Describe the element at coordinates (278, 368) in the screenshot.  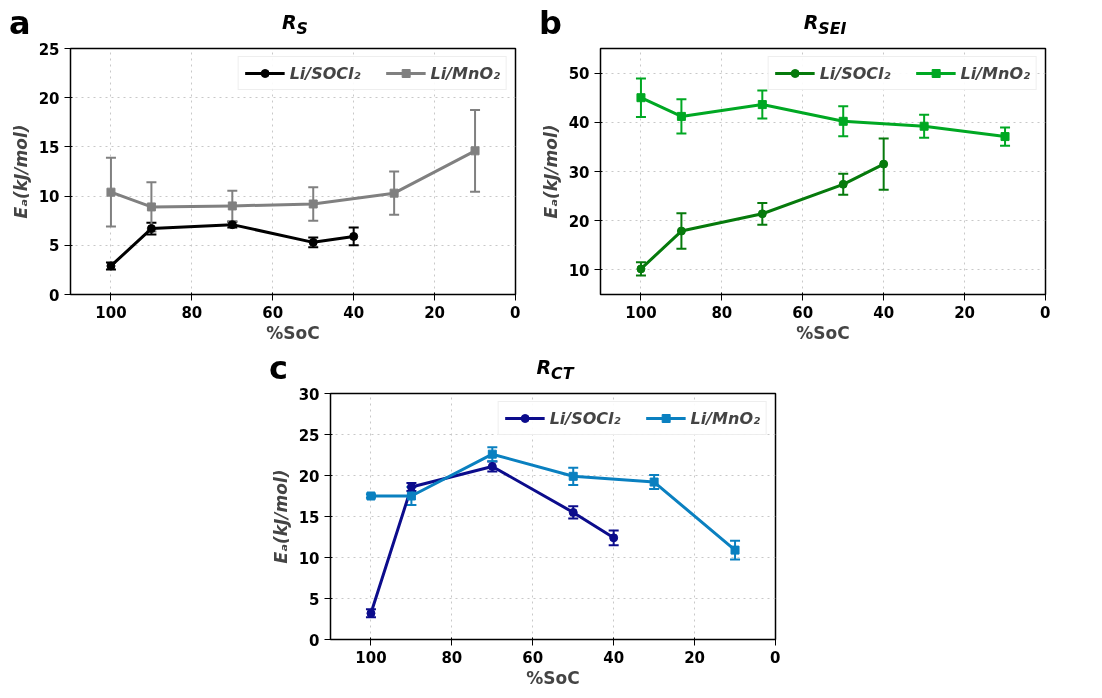
I see `text: c` at that location.